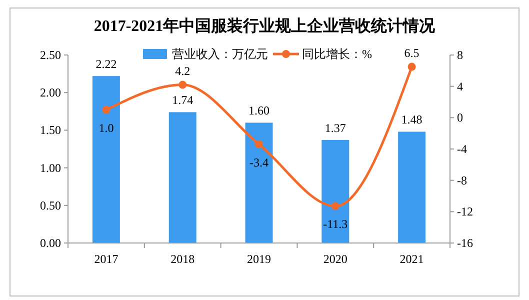 The image size is (529, 300). Describe the element at coordinates (50, 167) in the screenshot. I see `y-tick-label: 1.00` at that location.